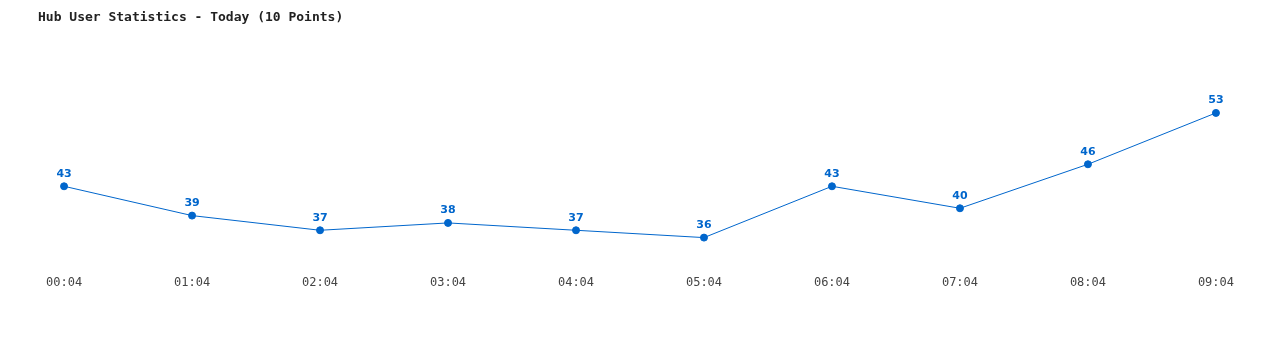  What do you see at coordinates (192, 202) in the screenshot?
I see `data-label: 39` at bounding box center [192, 202].